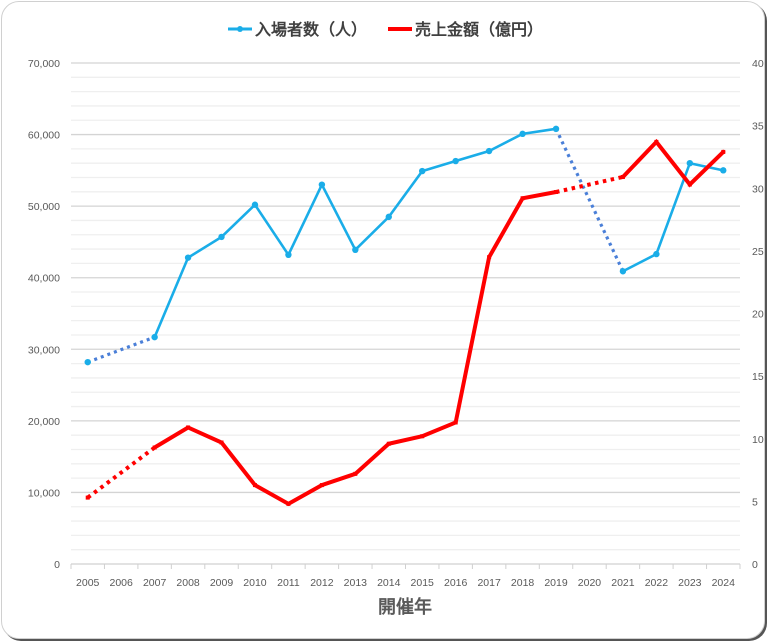 This screenshot has height=642, width=768. I want to click on y-right-tick-label: 10, so click(758, 440).